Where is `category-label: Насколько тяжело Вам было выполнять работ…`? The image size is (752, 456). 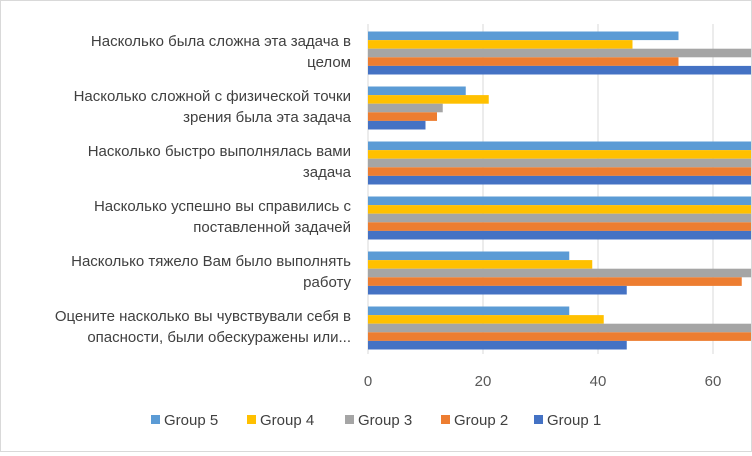 category-label: Насколько тяжело Вам было выполнять работ… is located at coordinates (211, 272).